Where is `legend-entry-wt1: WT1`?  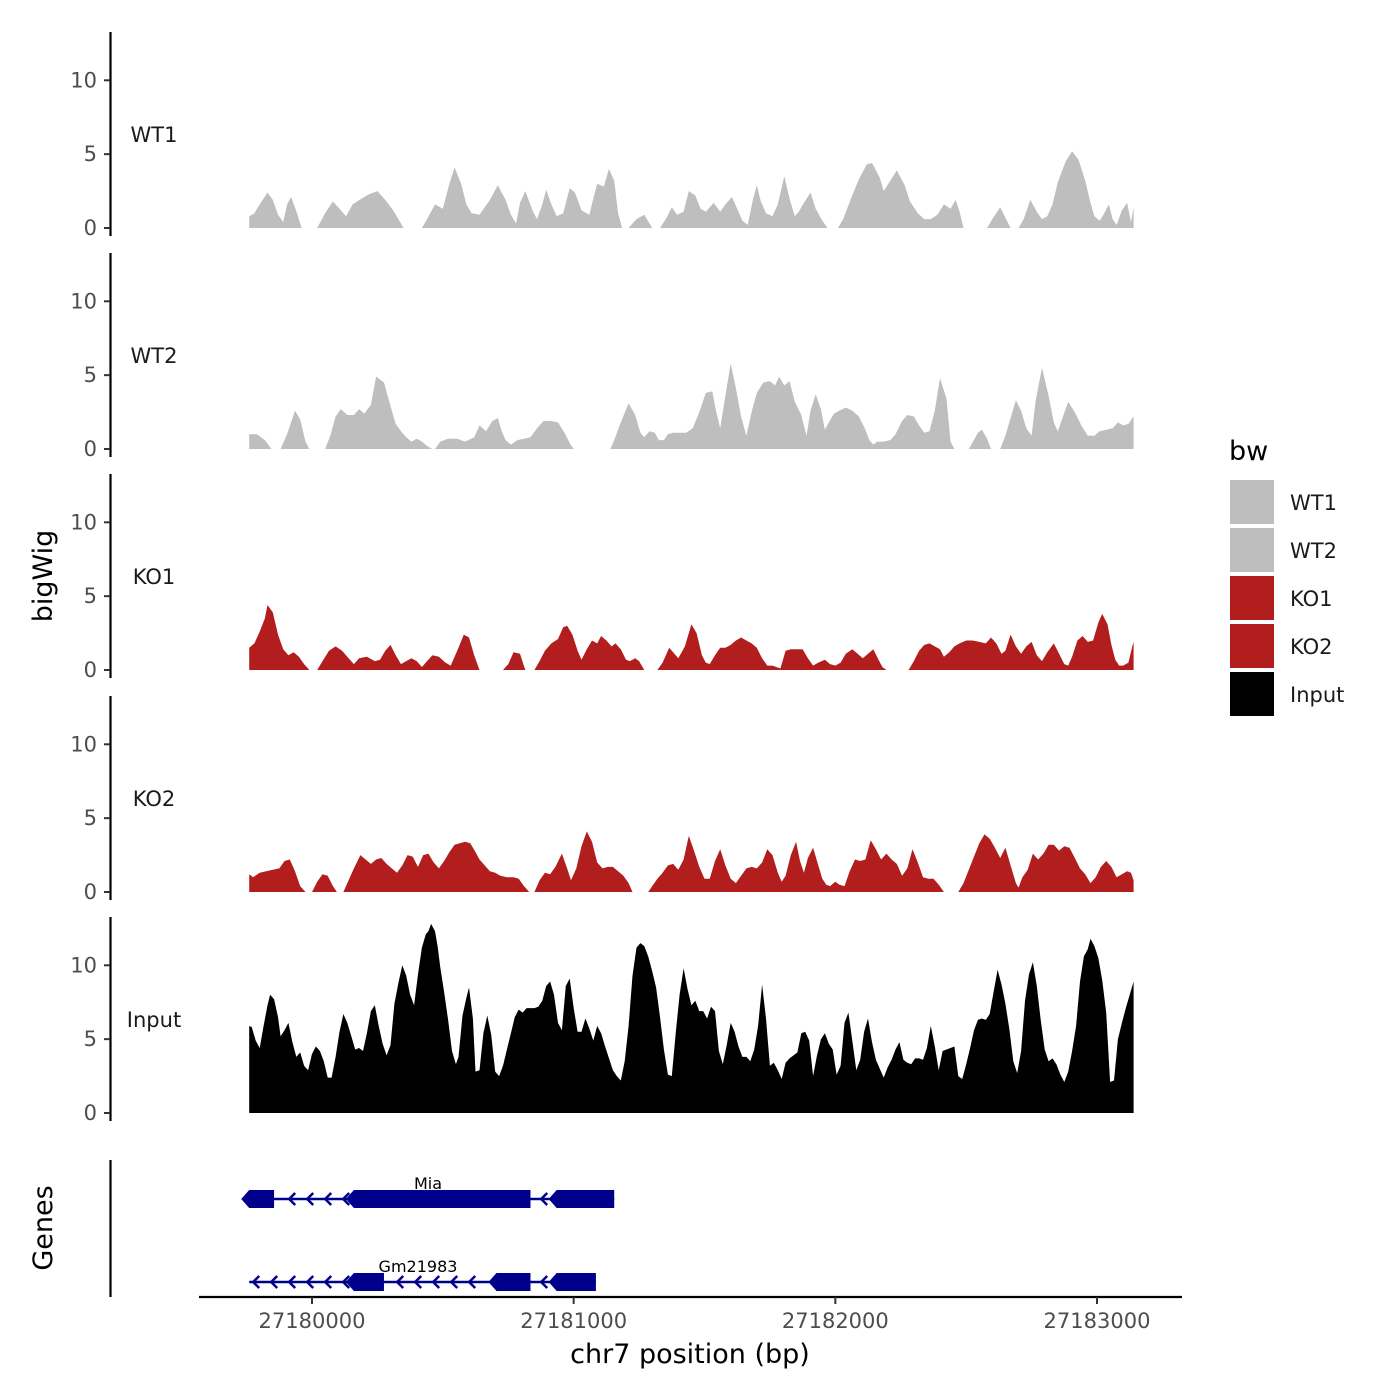
legend-entry-wt1: WT1 is located at coordinates (1283, 502).